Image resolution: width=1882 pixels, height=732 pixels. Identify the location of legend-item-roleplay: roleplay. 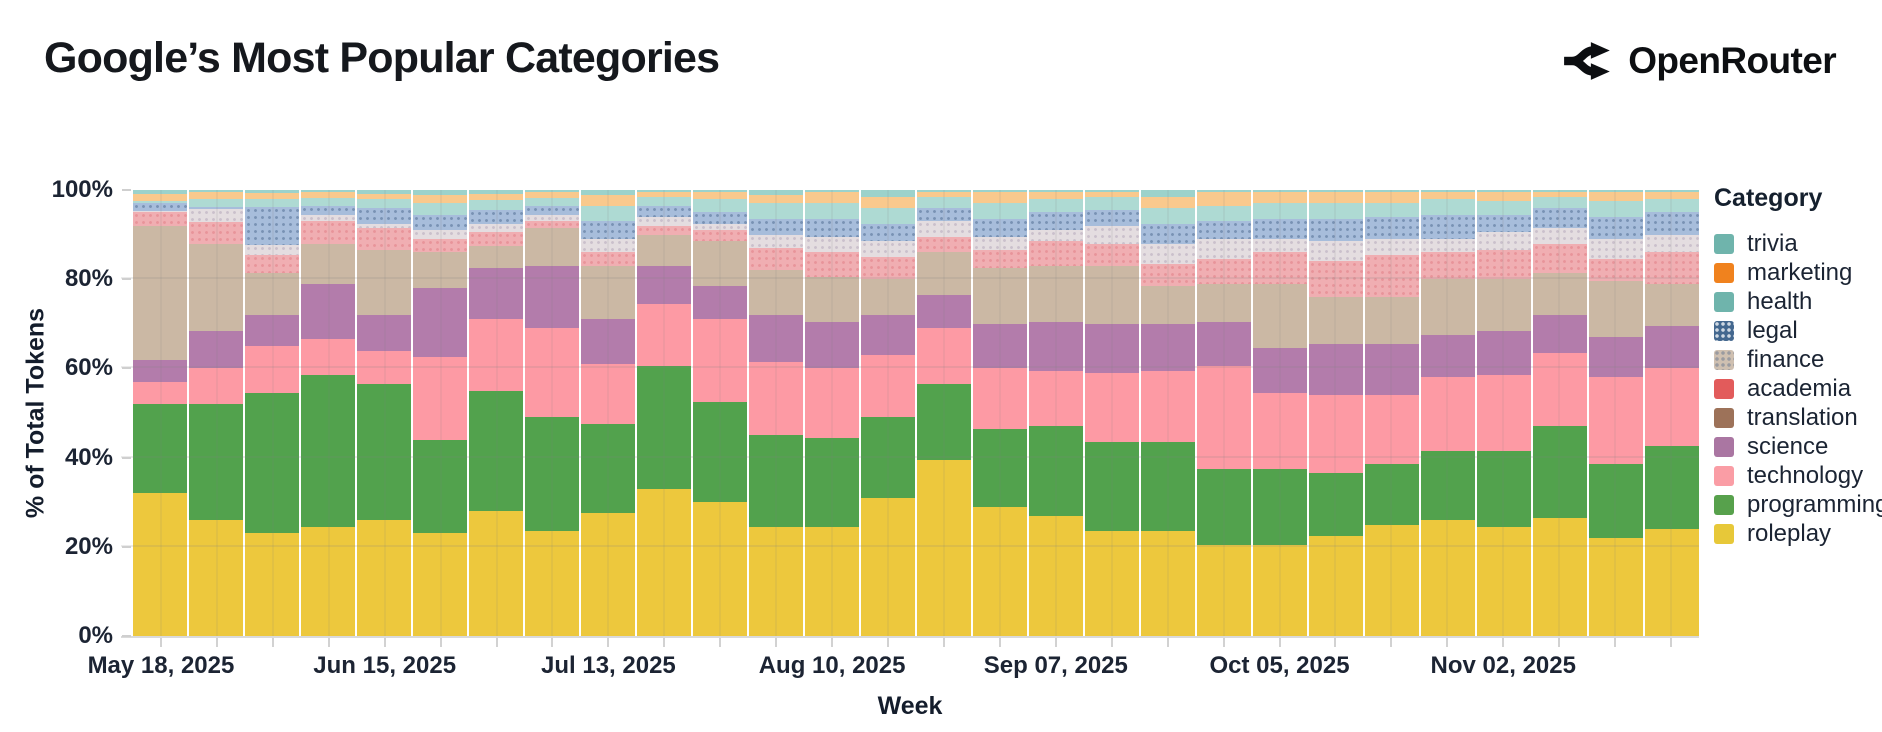
(1798, 533).